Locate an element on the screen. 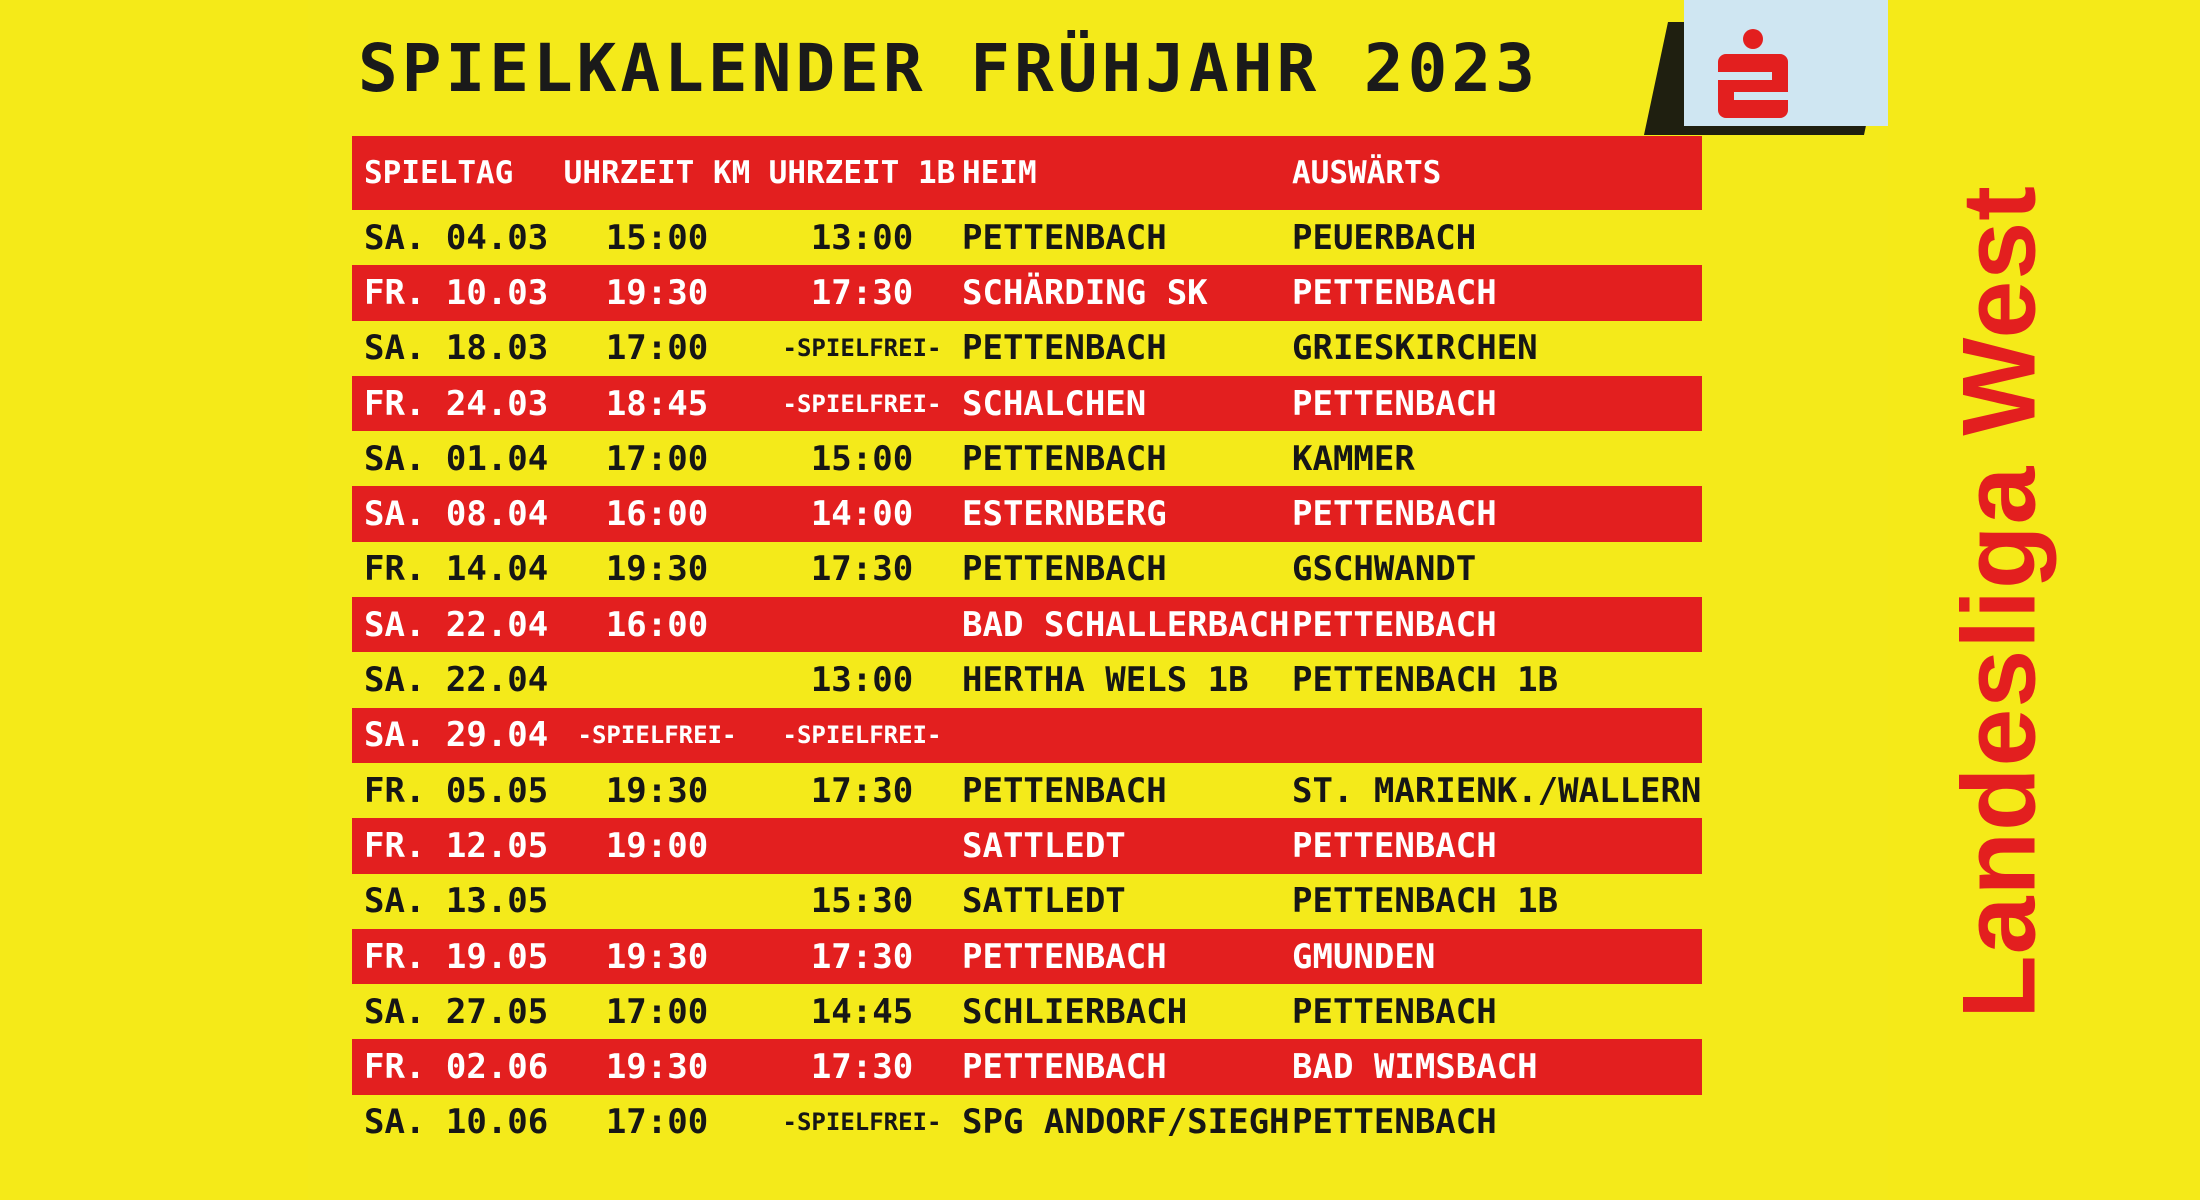  away-team is located at coordinates (1497, 735).